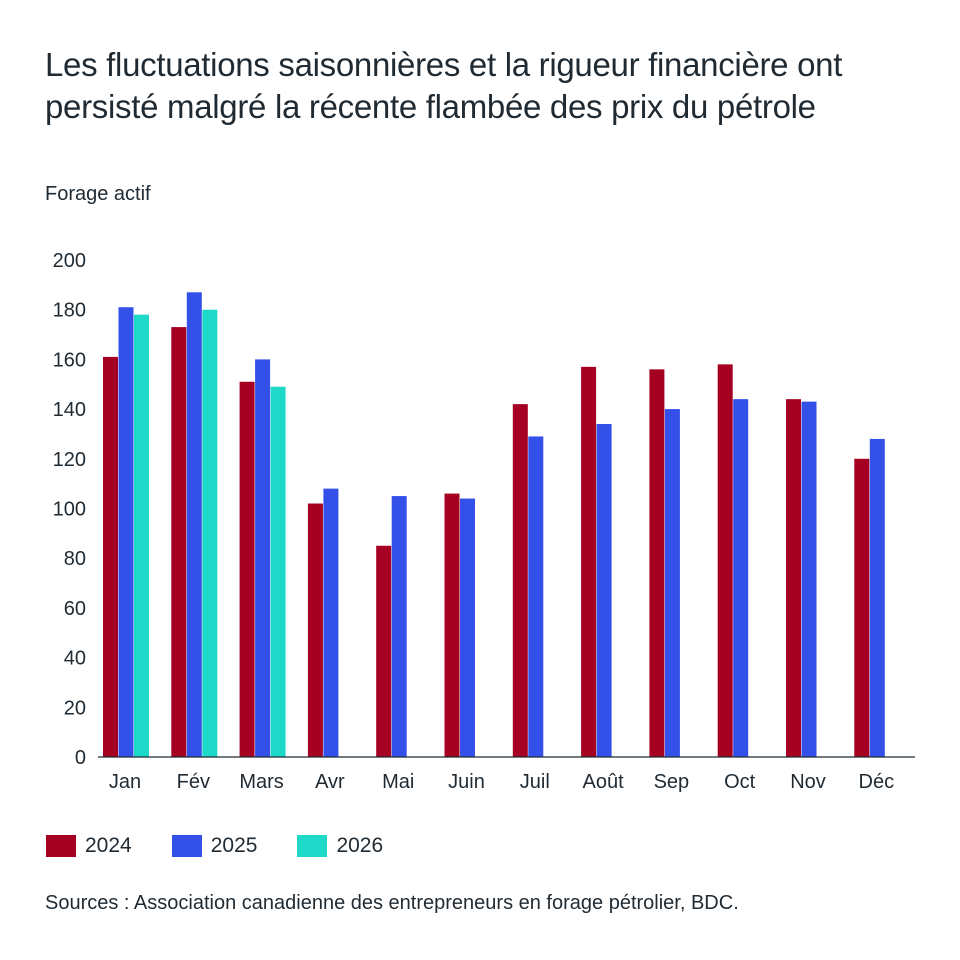 This screenshot has height=960, width=960. What do you see at coordinates (452, 625) in the screenshot?
I see `bar-2024-Juin` at bounding box center [452, 625].